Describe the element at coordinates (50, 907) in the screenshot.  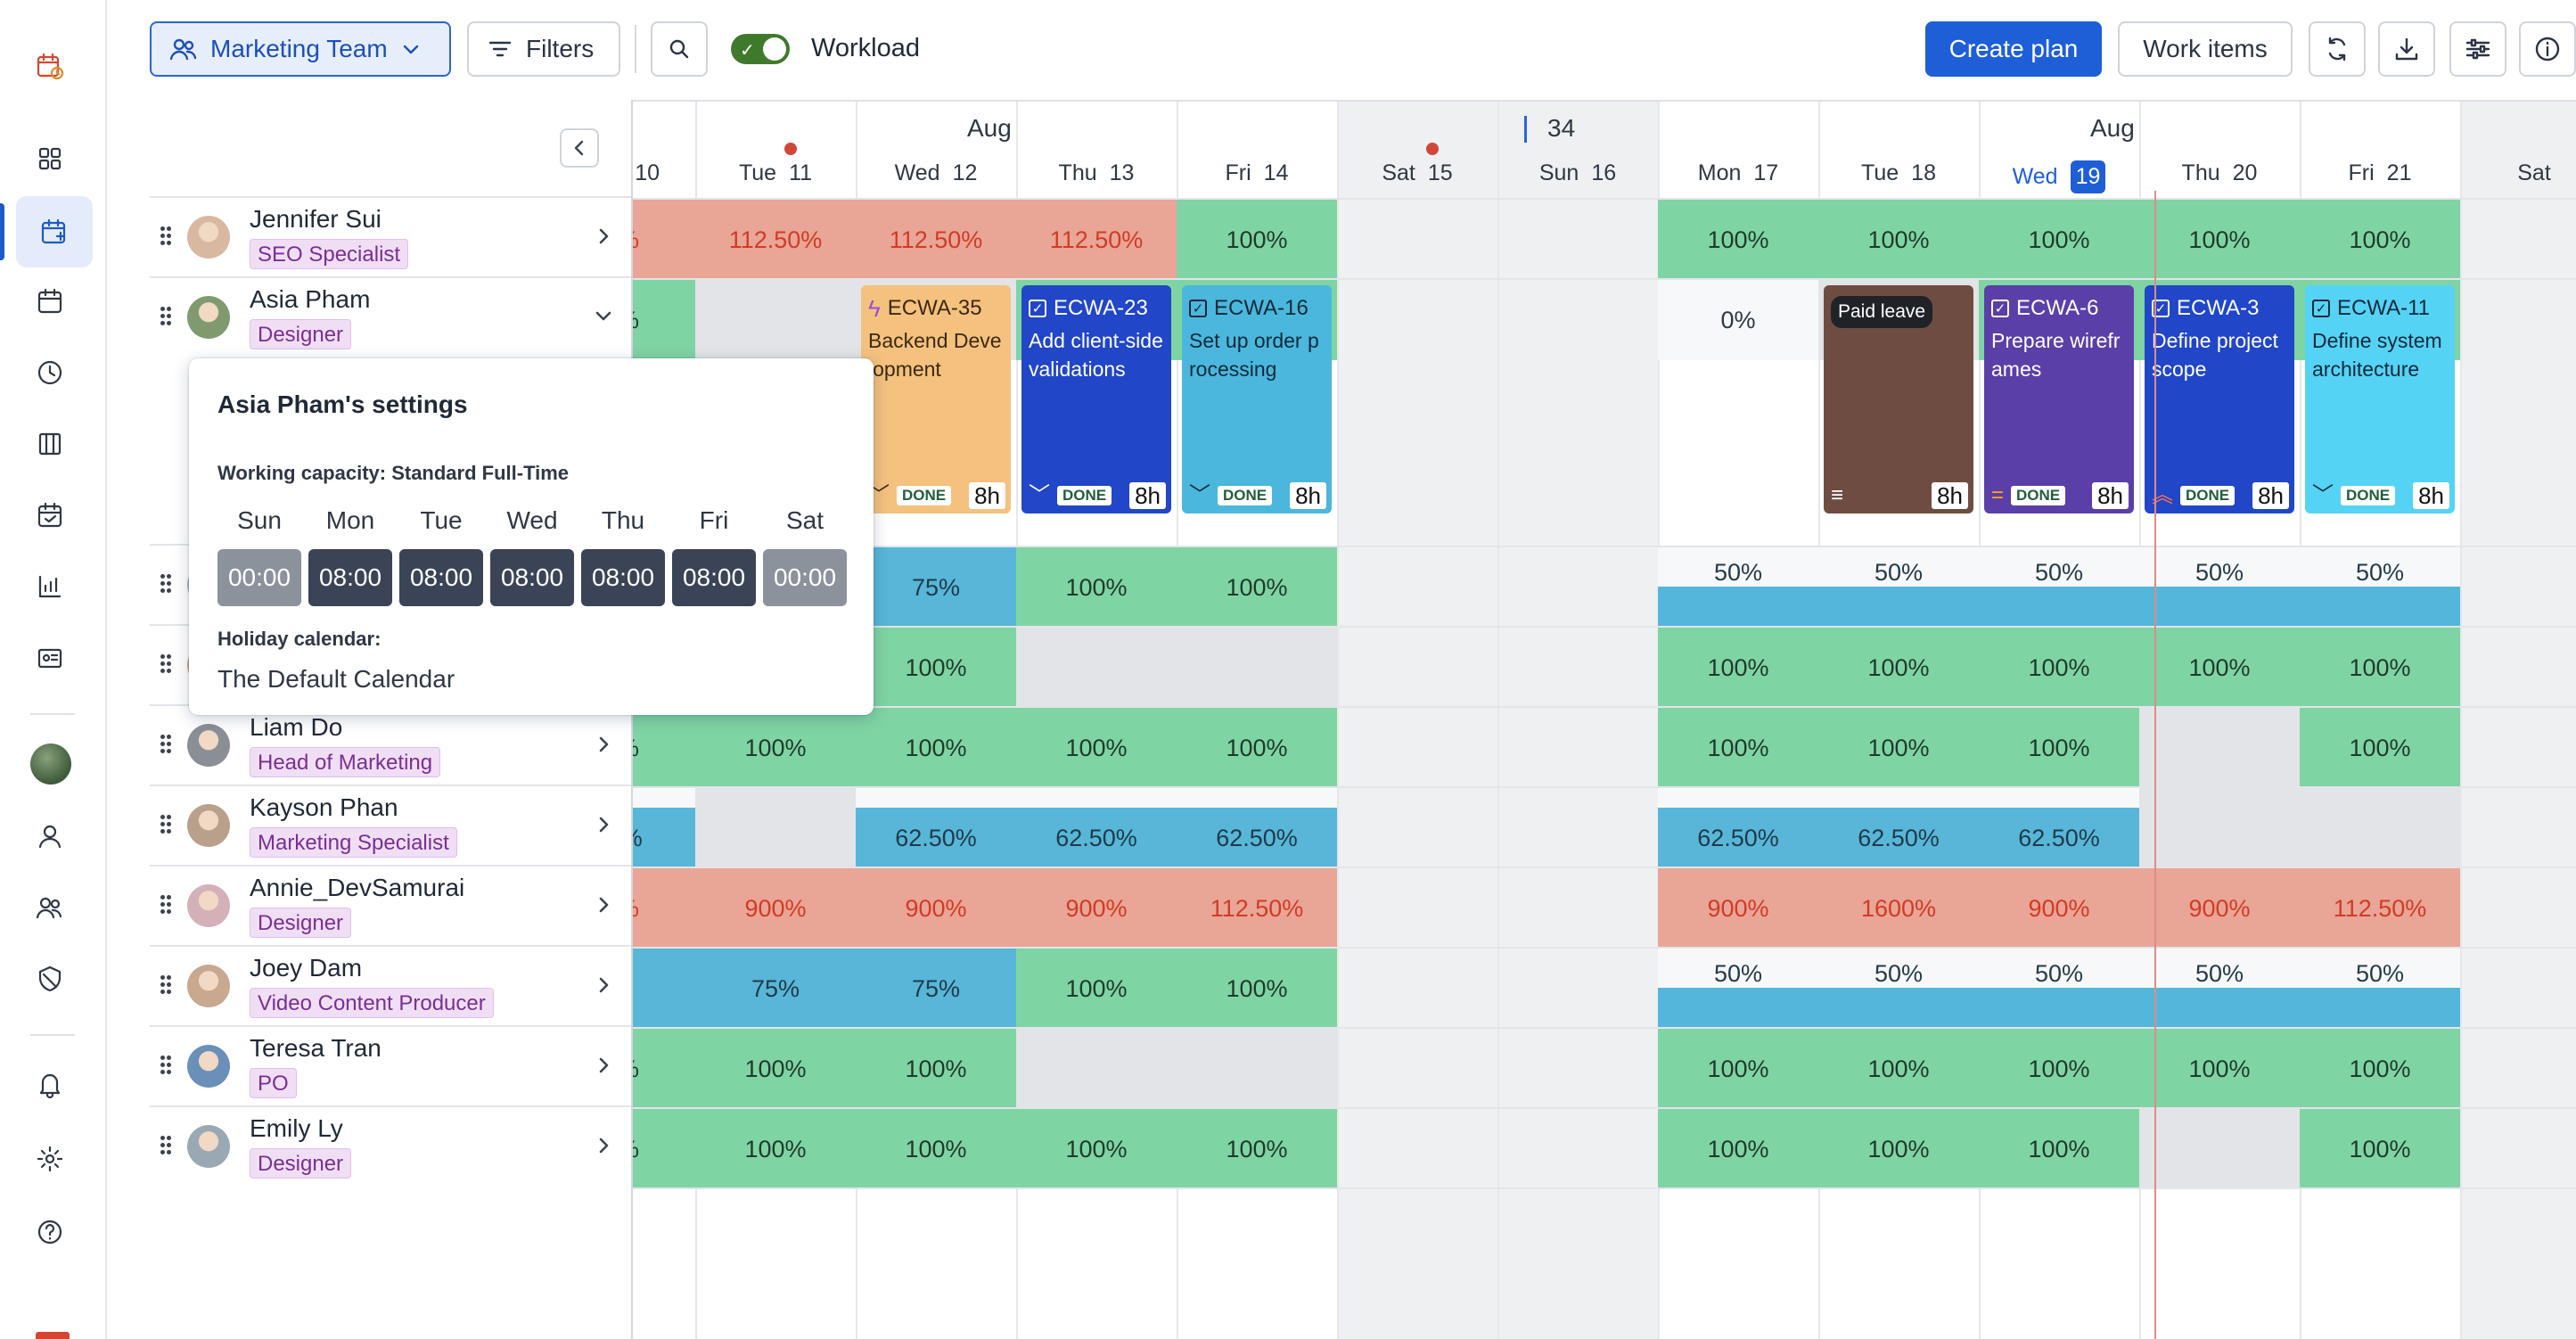
I see `team-icon` at that location.